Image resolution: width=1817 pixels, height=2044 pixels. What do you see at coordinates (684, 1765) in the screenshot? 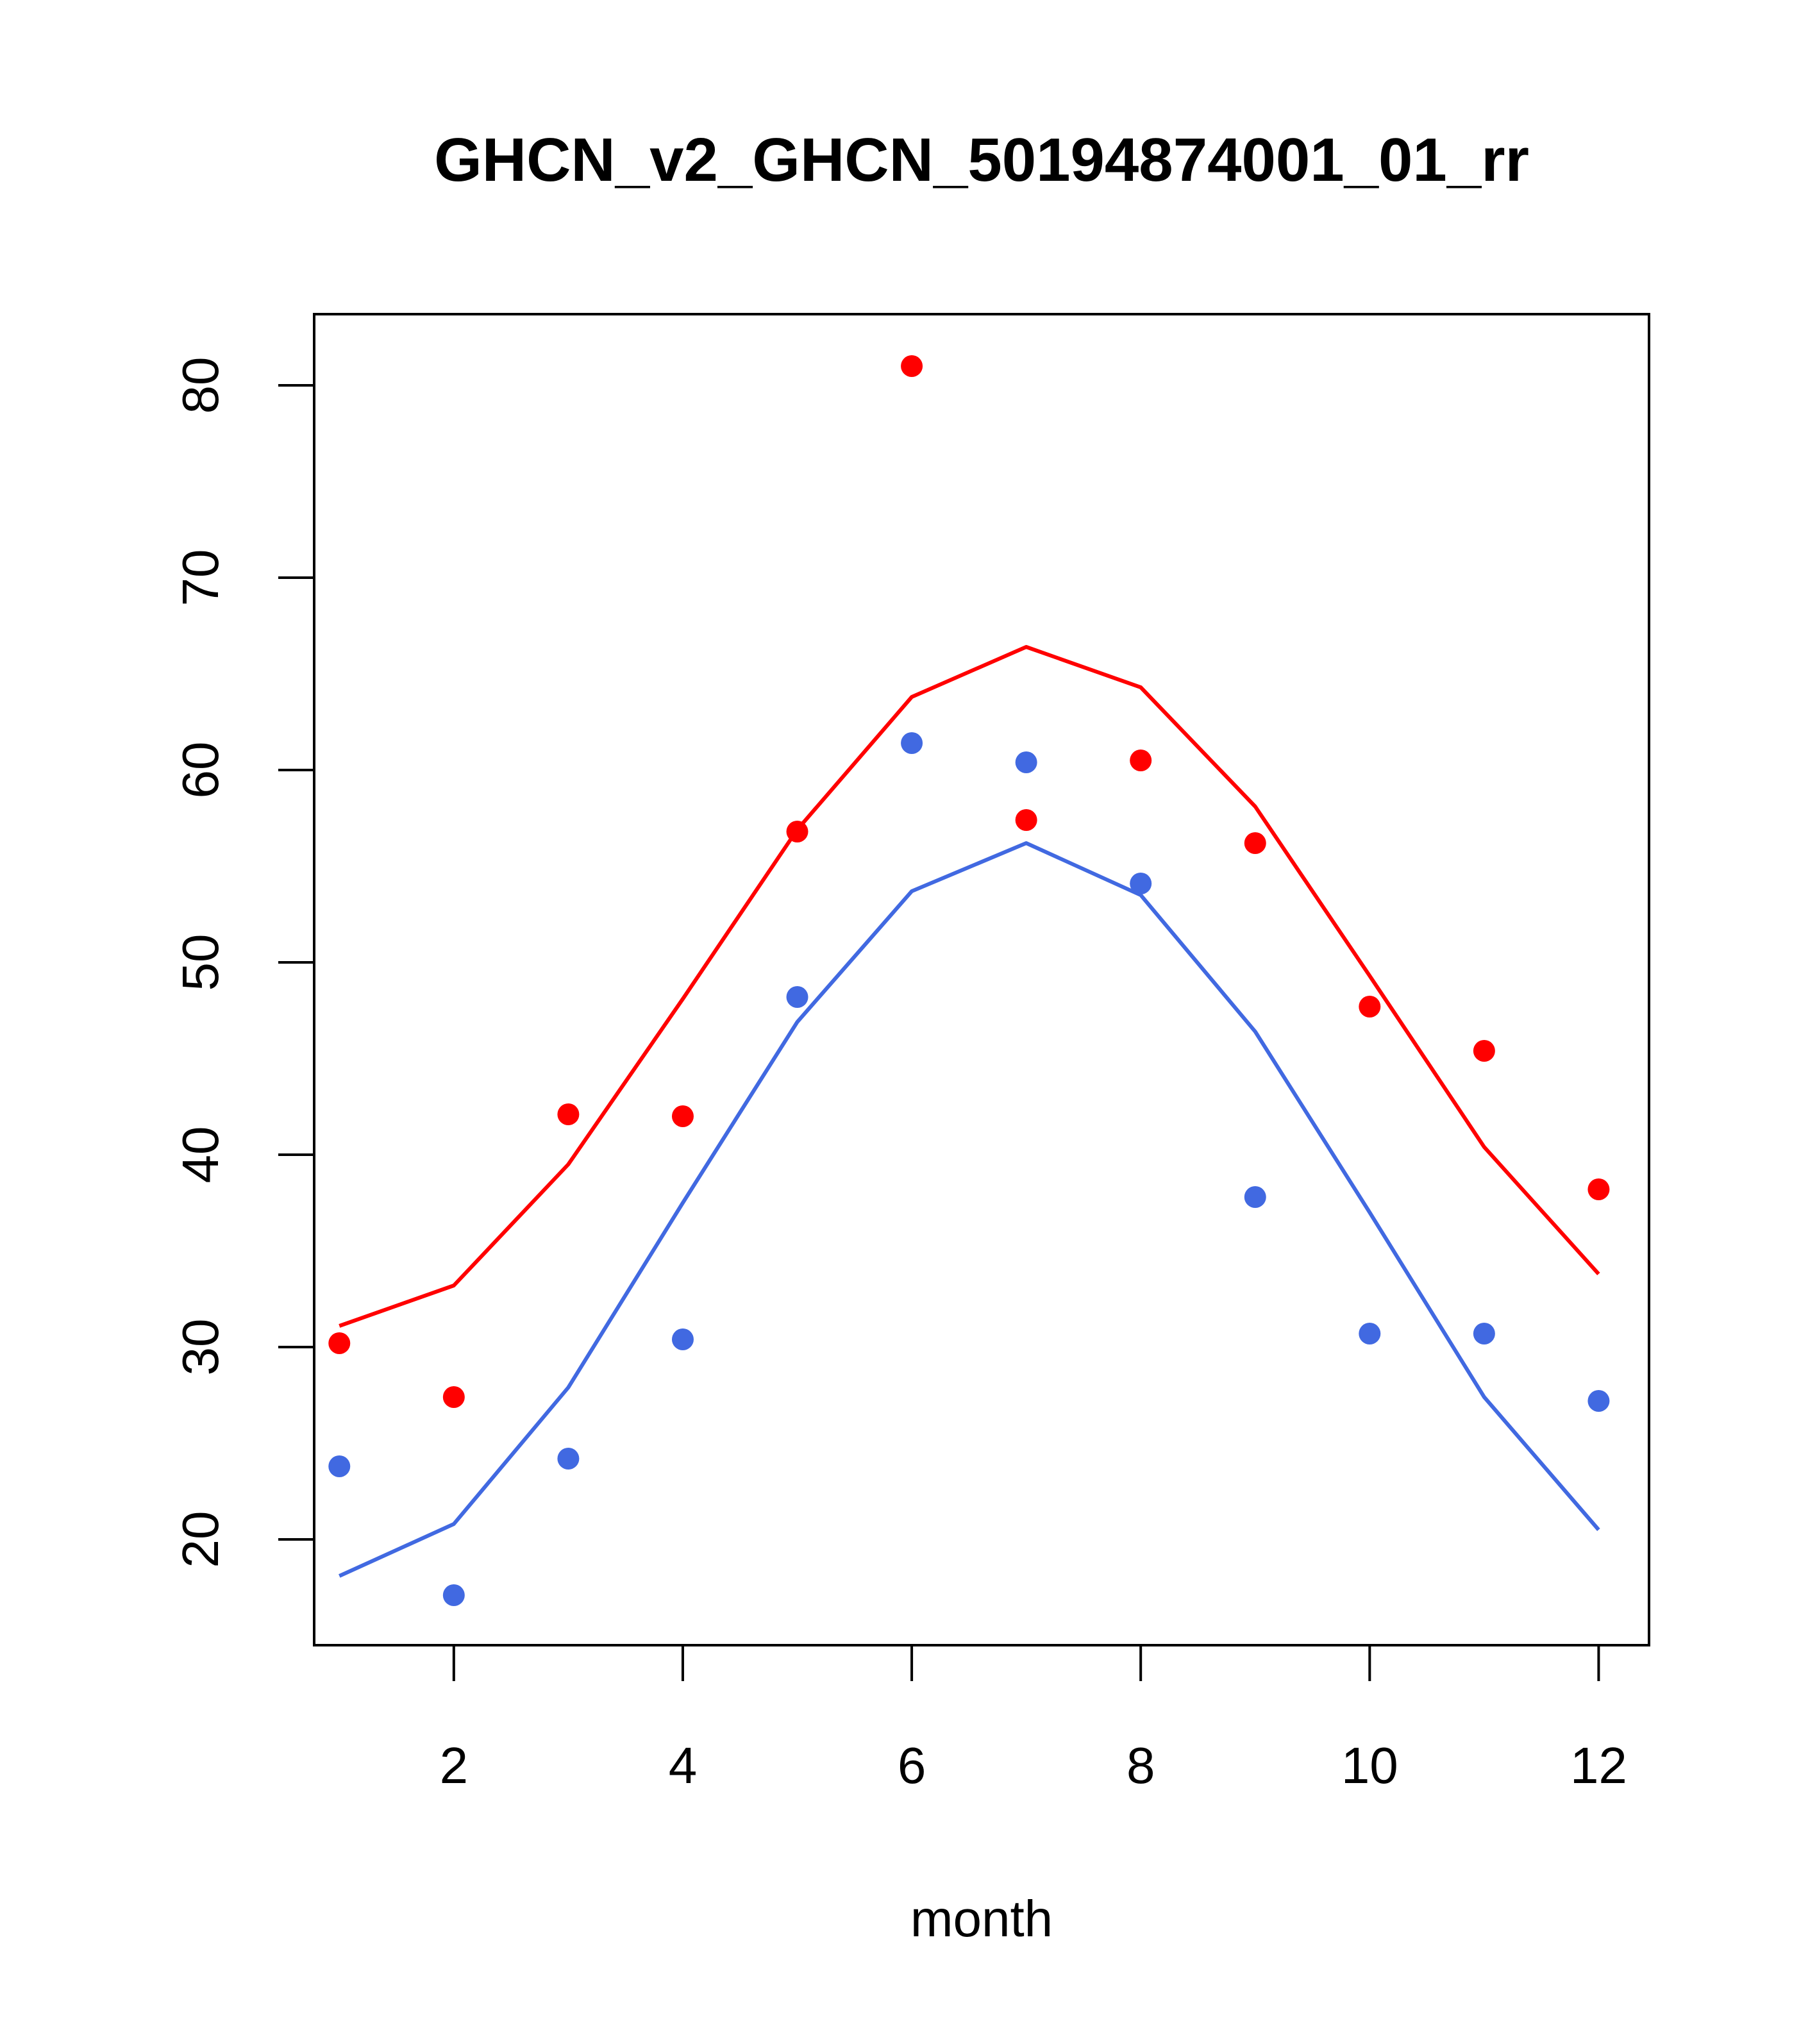
I see `x-tick-label: 4` at bounding box center [684, 1765].